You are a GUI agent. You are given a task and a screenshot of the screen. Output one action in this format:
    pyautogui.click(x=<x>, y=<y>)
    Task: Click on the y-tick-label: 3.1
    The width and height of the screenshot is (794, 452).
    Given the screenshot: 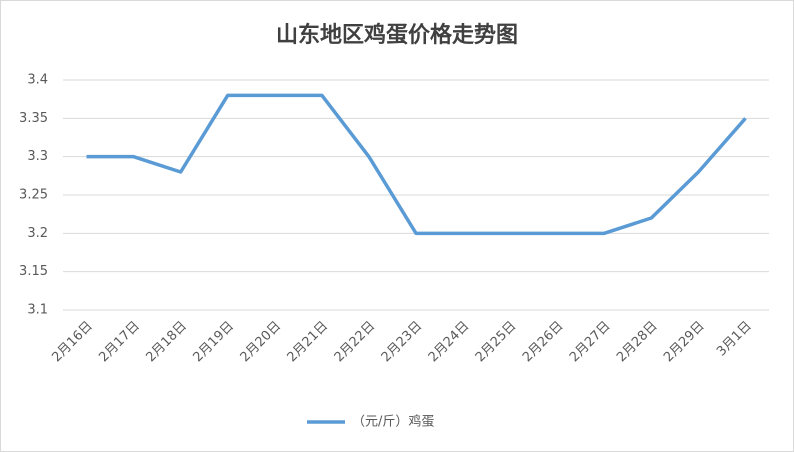 What is the action you would take?
    pyautogui.click(x=37, y=310)
    